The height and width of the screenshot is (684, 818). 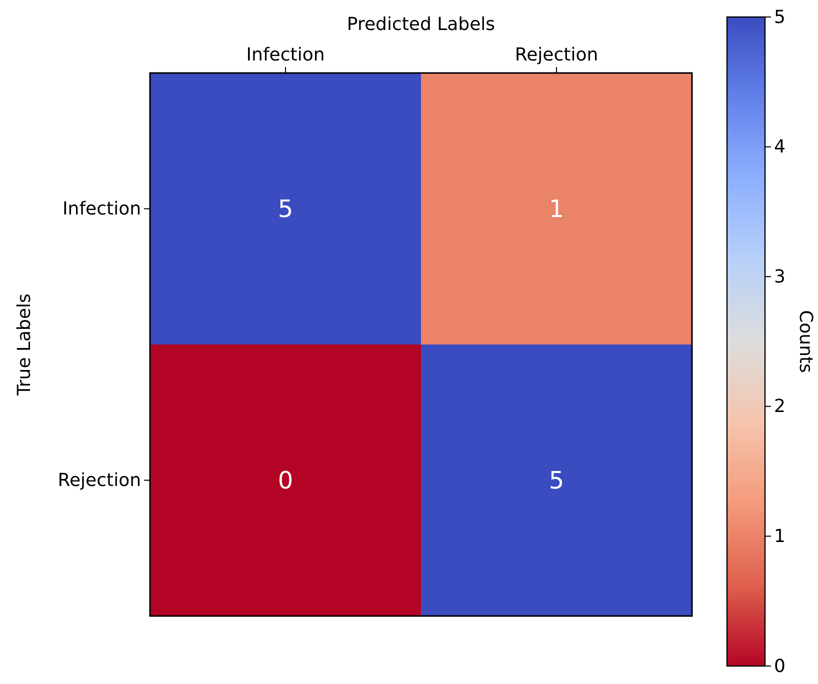 What do you see at coordinates (421, 24) in the screenshot?
I see `x-axis-title: Predicted Labels` at bounding box center [421, 24].